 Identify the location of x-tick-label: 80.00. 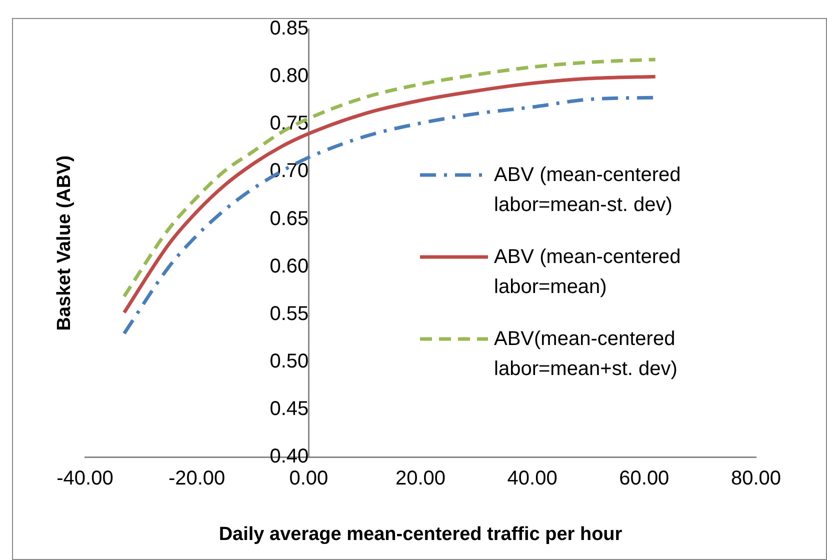
(756, 479).